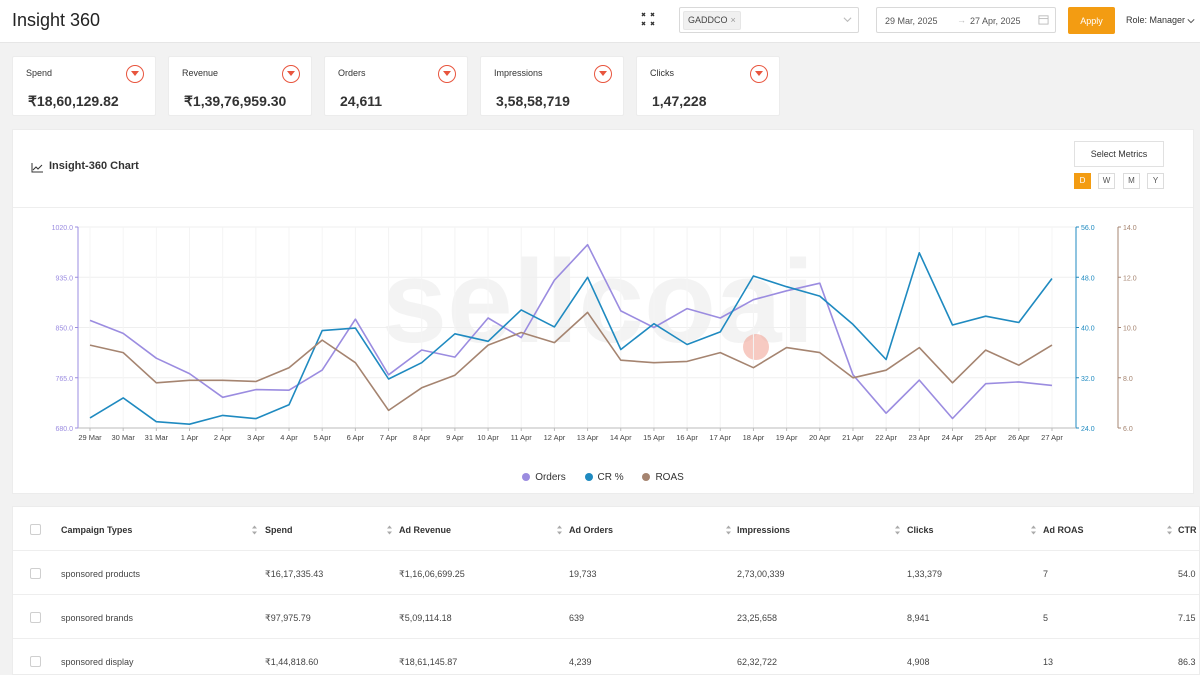 This screenshot has height=675, width=1200. Describe the element at coordinates (279, 530) in the screenshot. I see `column-header: Spend` at that location.